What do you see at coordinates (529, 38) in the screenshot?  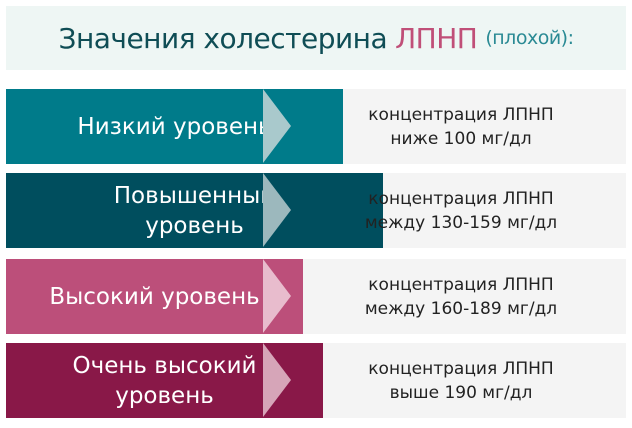 I see `title-note: (плохой):` at bounding box center [529, 38].